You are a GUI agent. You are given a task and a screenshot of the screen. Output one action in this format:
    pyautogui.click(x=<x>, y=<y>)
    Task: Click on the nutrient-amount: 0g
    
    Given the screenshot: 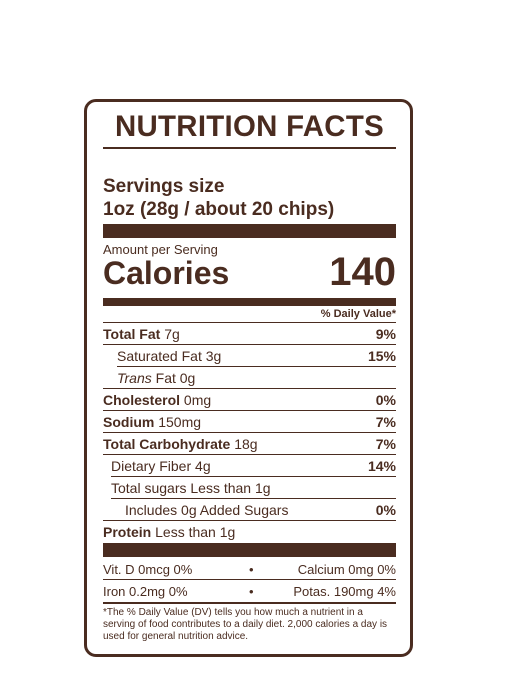 What is the action you would take?
    pyautogui.click(x=187, y=378)
    